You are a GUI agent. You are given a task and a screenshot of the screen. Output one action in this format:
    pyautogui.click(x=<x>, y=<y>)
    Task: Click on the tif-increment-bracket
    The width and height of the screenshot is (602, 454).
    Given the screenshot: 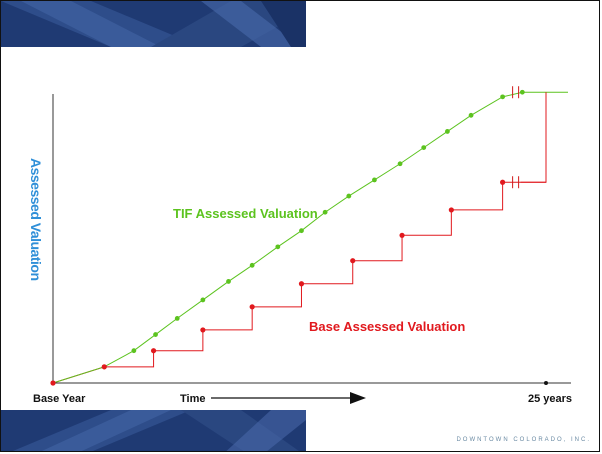 What is the action you would take?
    pyautogui.click(x=533, y=137)
    